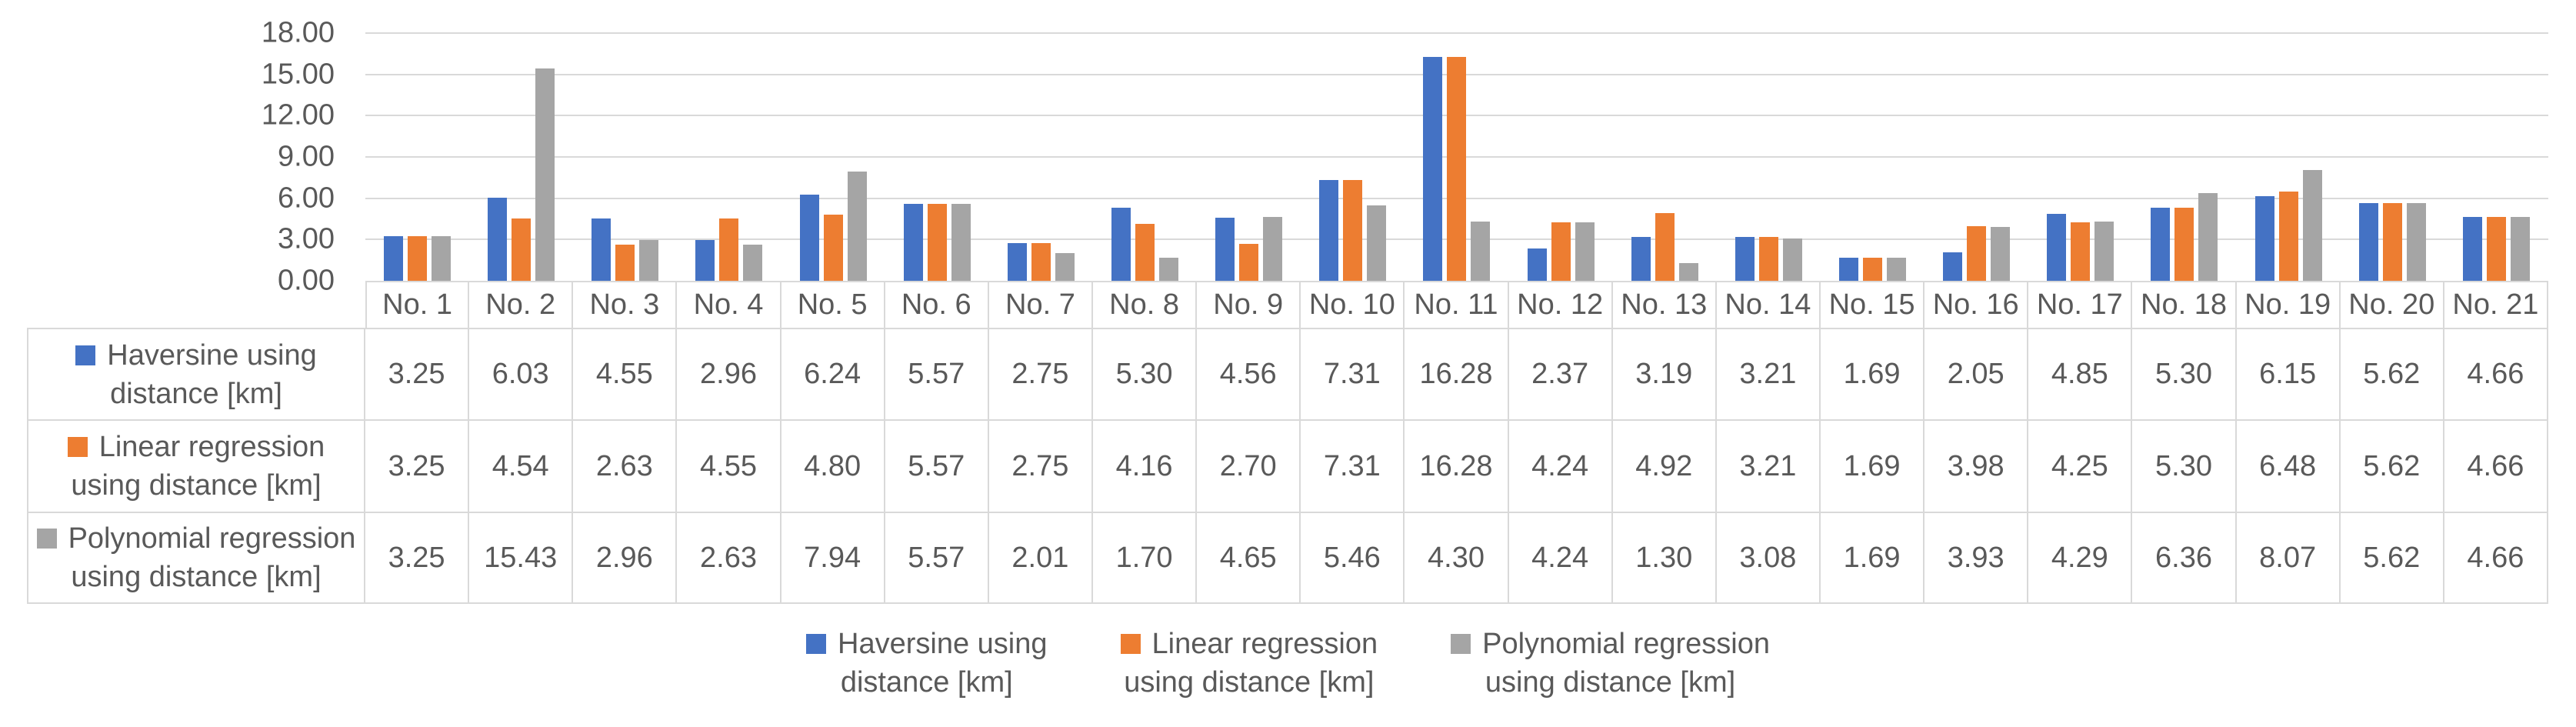  Describe the element at coordinates (1664, 467) in the screenshot. I see `table-value-cell: 4.92` at that location.